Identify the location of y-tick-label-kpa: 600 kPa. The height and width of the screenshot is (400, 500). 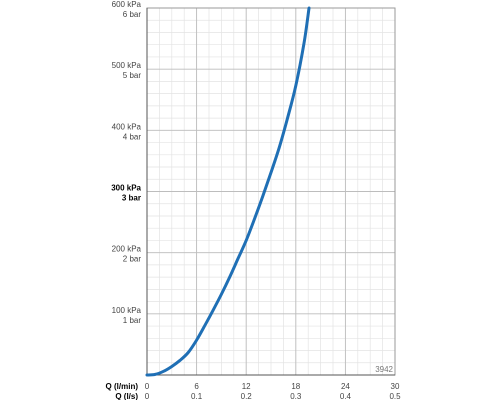
(127, 4).